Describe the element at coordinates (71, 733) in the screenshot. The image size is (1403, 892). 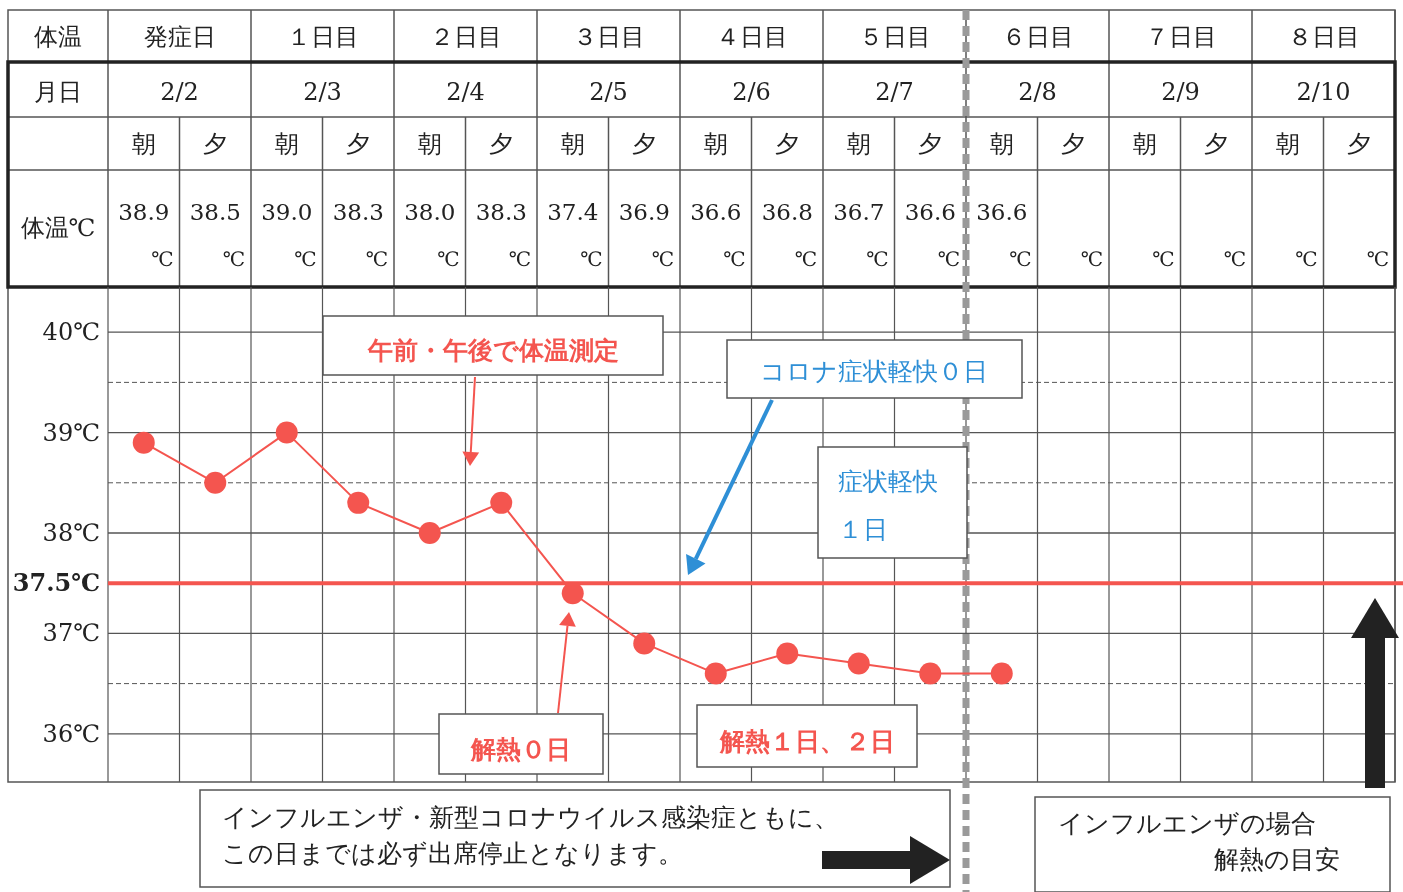
I see `y-tick-label: 36℃` at that location.